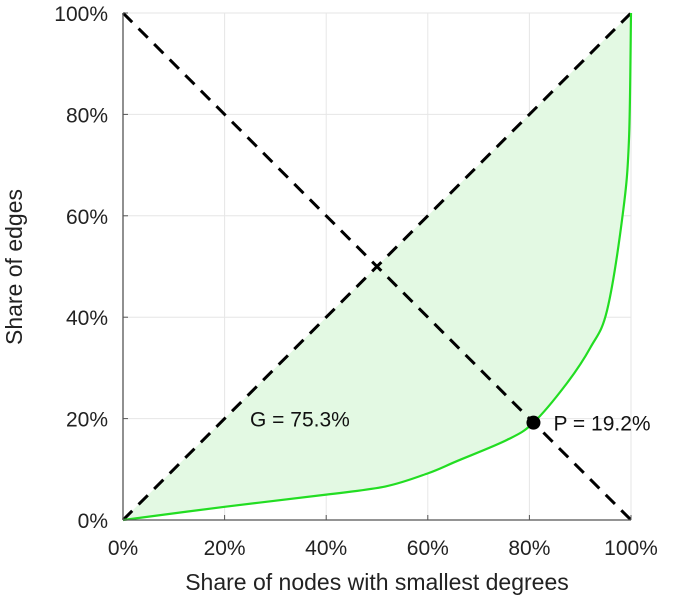 The width and height of the screenshot is (697, 600). Describe the element at coordinates (123, 548) in the screenshot. I see `x-tick-label: 0%` at that location.